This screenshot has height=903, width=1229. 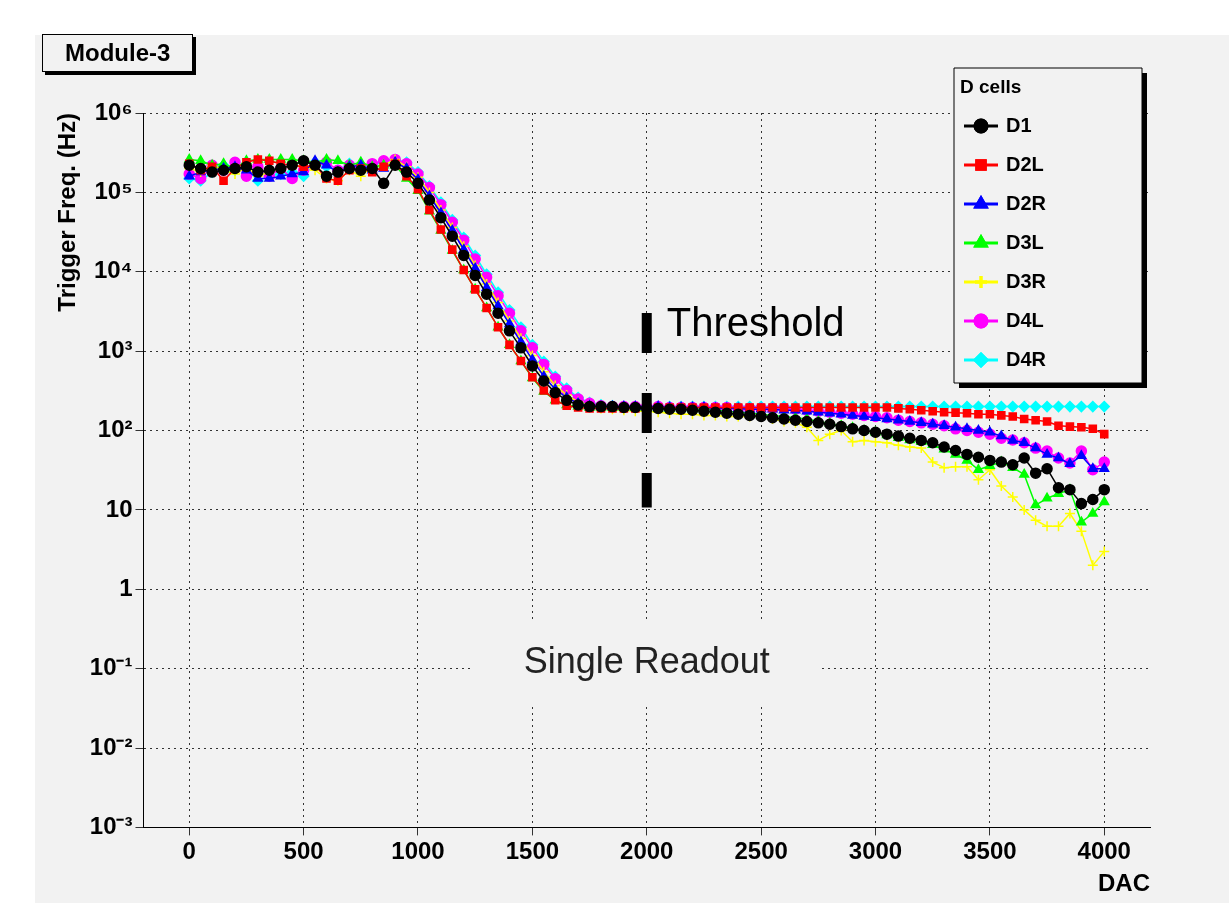 What do you see at coordinates (761, 851) in the screenshot?
I see `x-tick-label: 2500` at bounding box center [761, 851].